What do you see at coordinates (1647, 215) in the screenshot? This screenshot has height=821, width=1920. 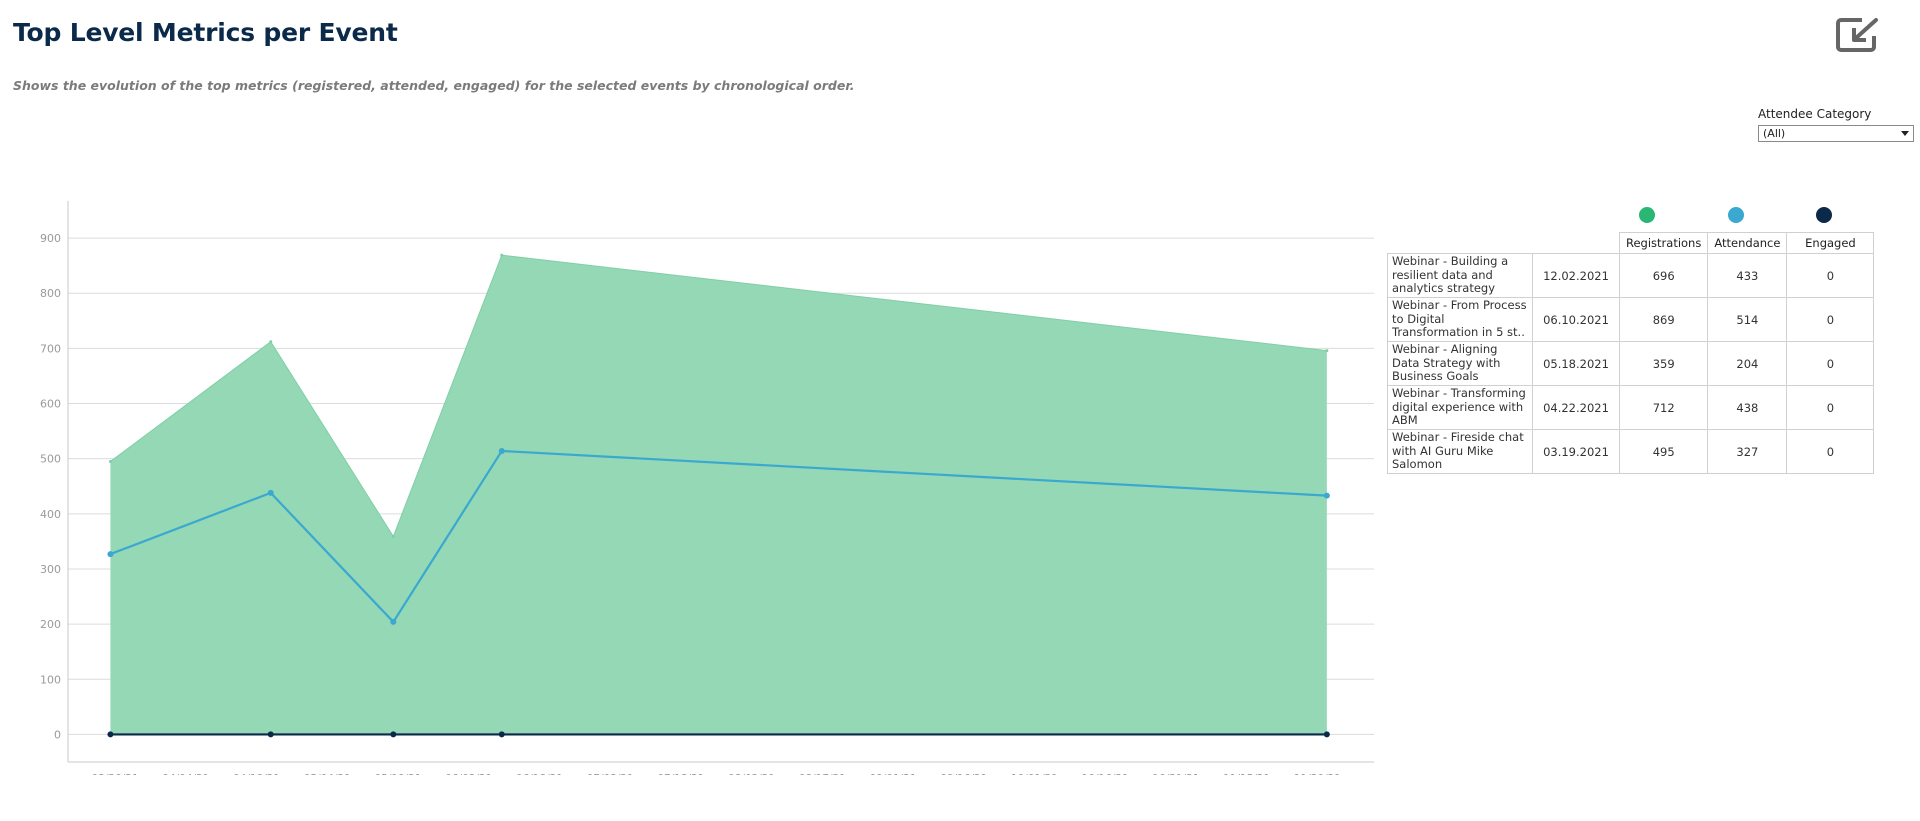 I see `legend-dot-registrations` at bounding box center [1647, 215].